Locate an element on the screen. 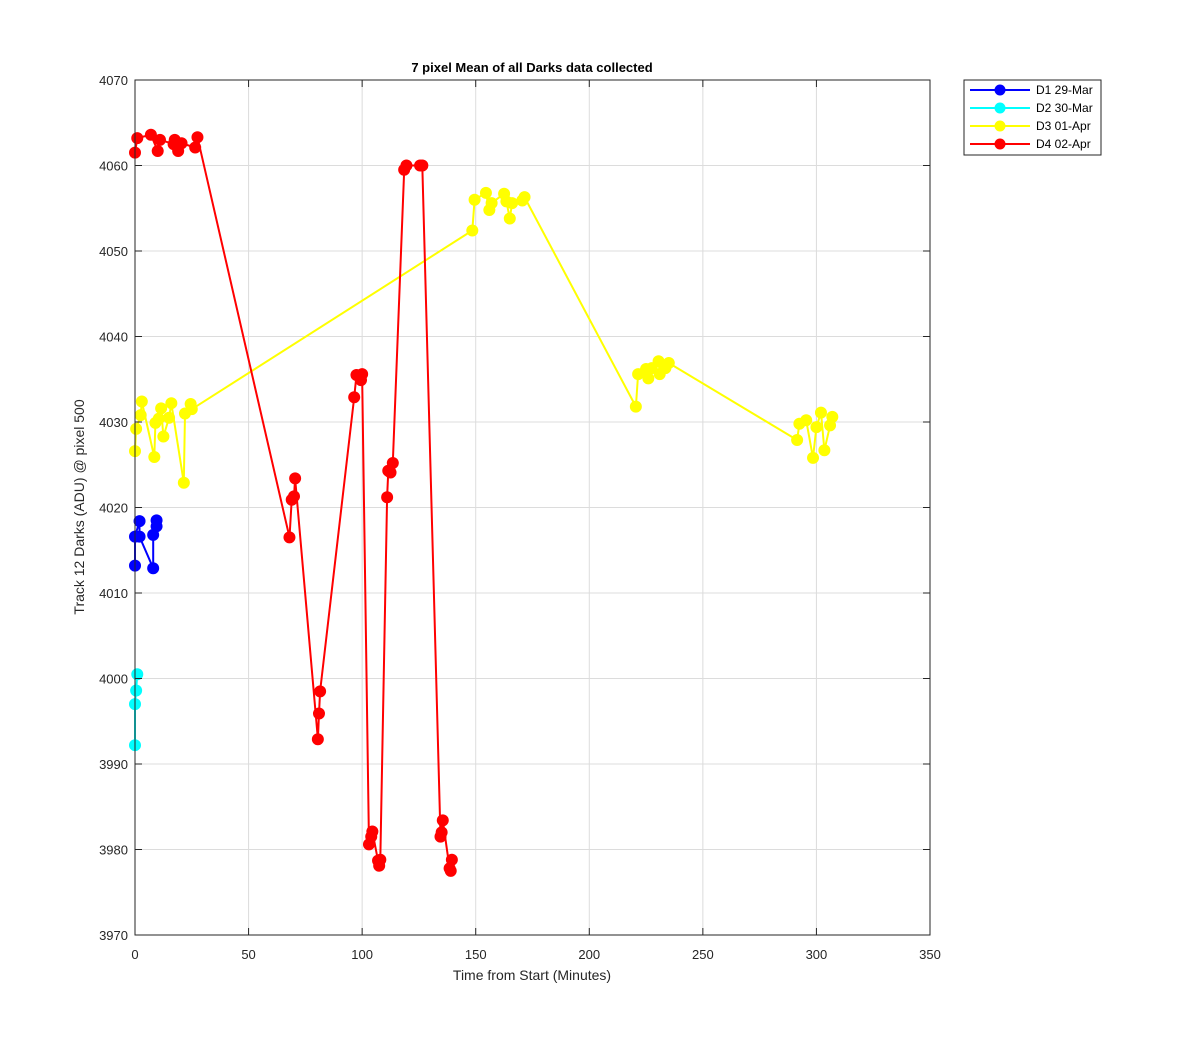 The width and height of the screenshot is (1200, 1050). y-tick-label: 4060 is located at coordinates (113, 166).